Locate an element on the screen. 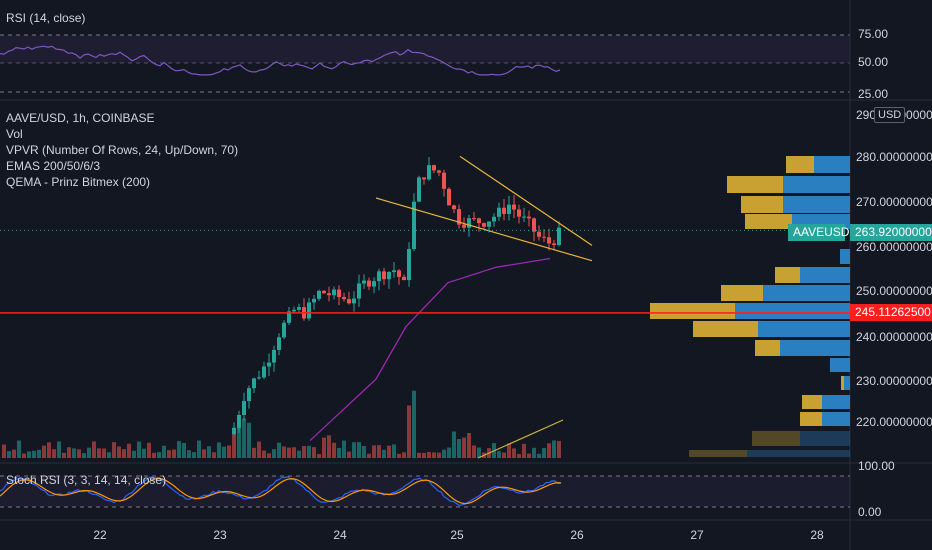 The height and width of the screenshot is (550, 932). time-tick: 26 is located at coordinates (577, 535).